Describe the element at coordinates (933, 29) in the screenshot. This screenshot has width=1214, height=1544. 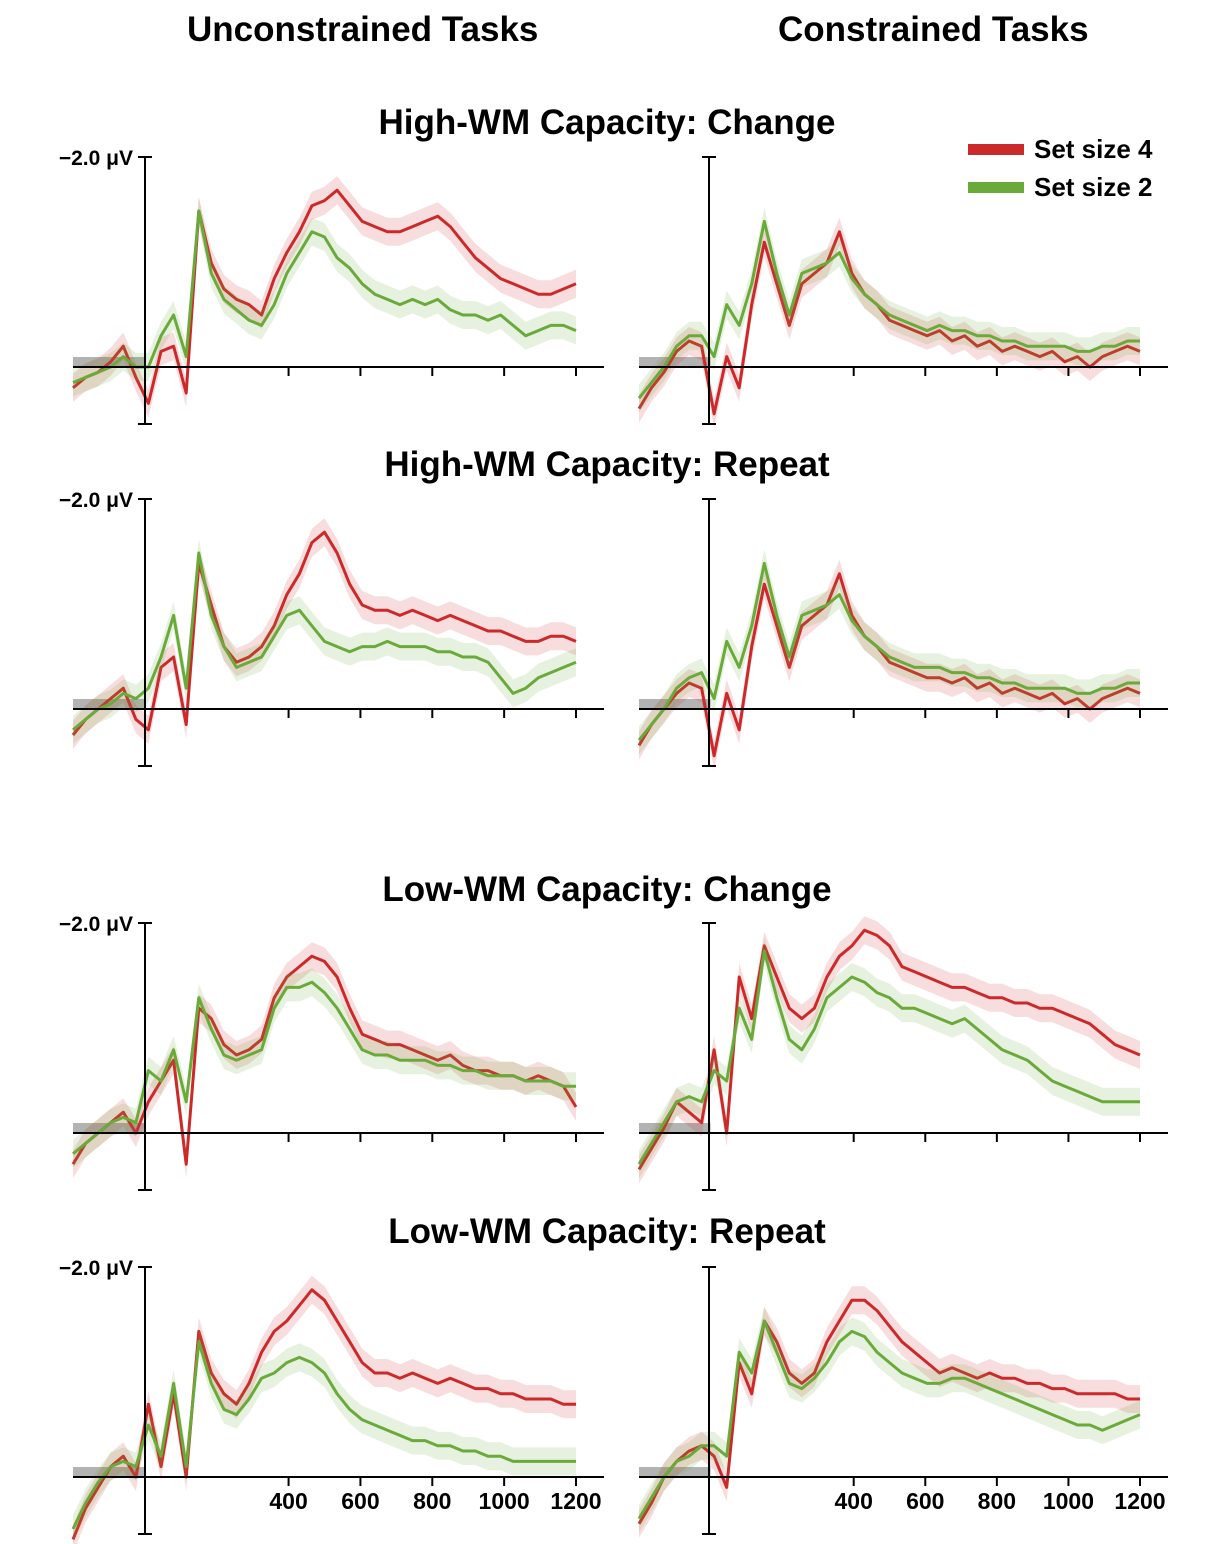
I see `column-header-constrained: Constrained Tasks` at that location.